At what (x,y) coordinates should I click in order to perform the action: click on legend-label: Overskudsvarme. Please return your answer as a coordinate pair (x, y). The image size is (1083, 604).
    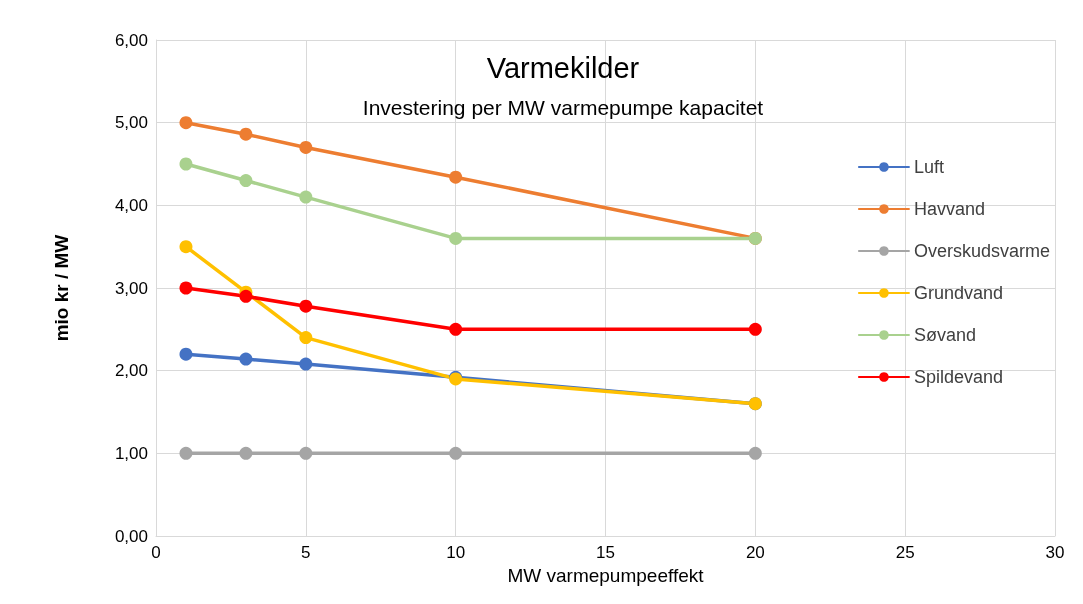
    Looking at the image, I should click on (982, 251).